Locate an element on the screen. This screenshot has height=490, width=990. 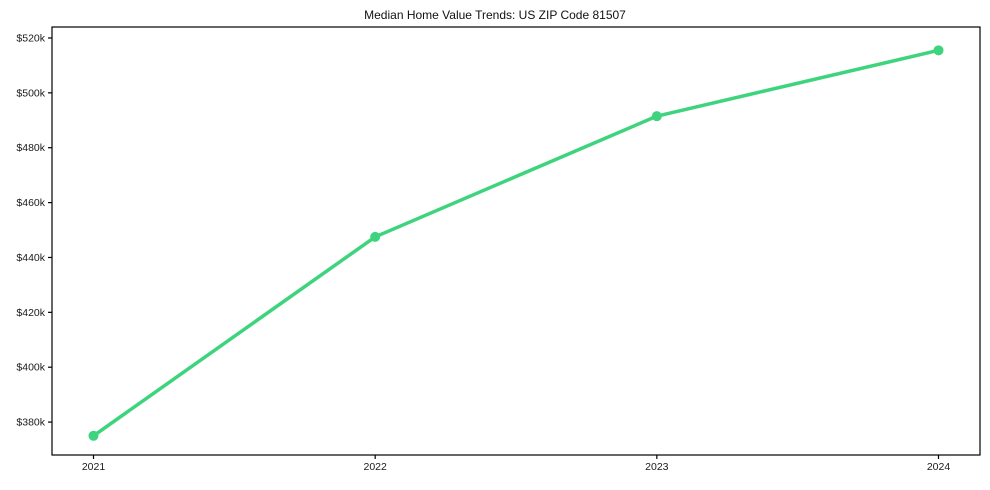
y-tick-label: $400k is located at coordinates (30, 368).